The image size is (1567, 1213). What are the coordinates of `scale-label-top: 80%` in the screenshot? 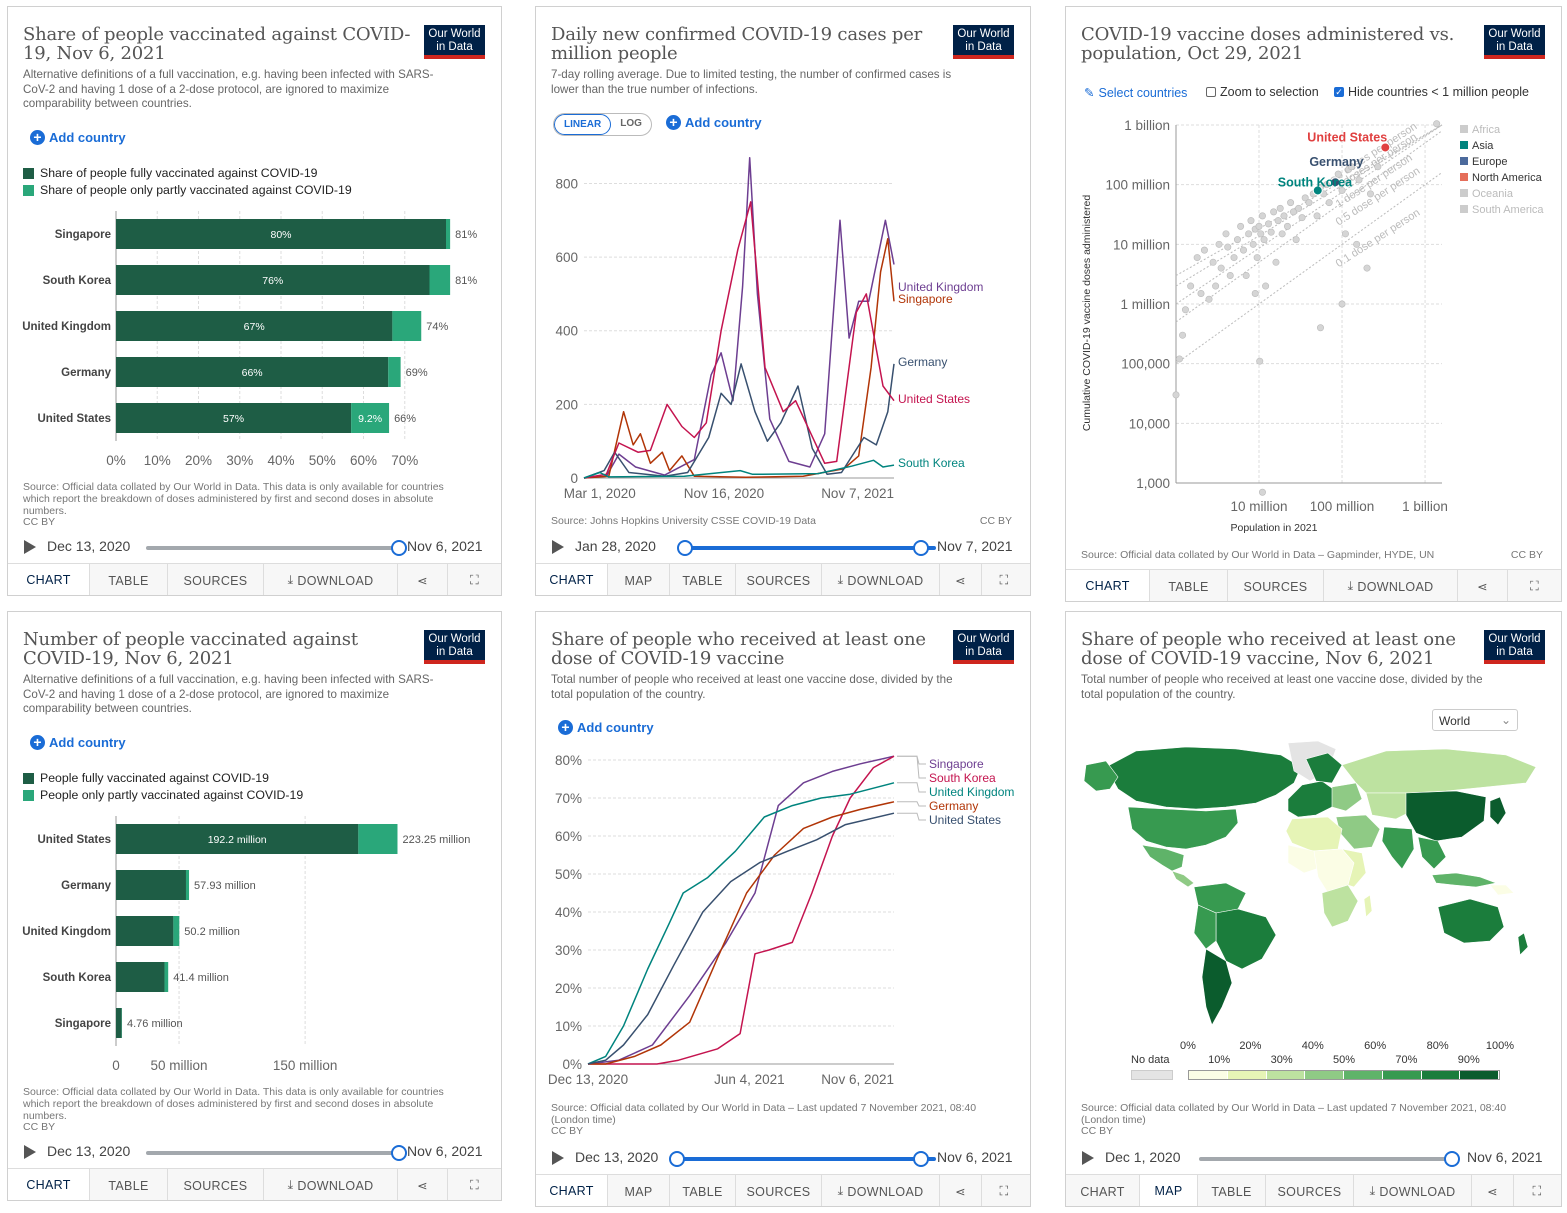 It's located at (1437, 1046).